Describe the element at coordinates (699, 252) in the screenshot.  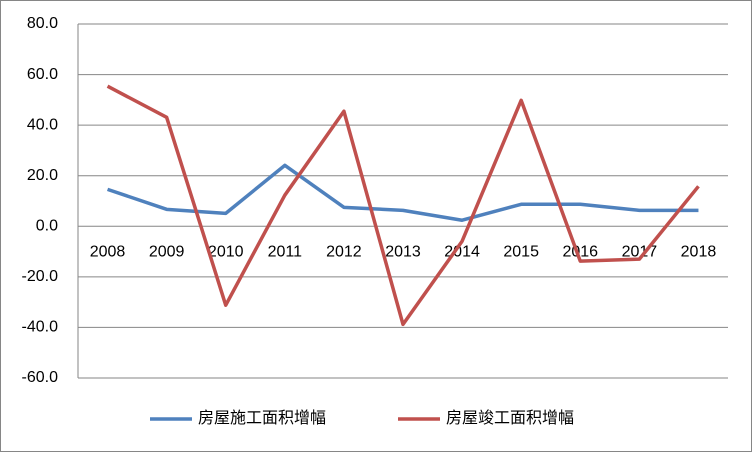
I see `x-tick-label: 2018` at that location.